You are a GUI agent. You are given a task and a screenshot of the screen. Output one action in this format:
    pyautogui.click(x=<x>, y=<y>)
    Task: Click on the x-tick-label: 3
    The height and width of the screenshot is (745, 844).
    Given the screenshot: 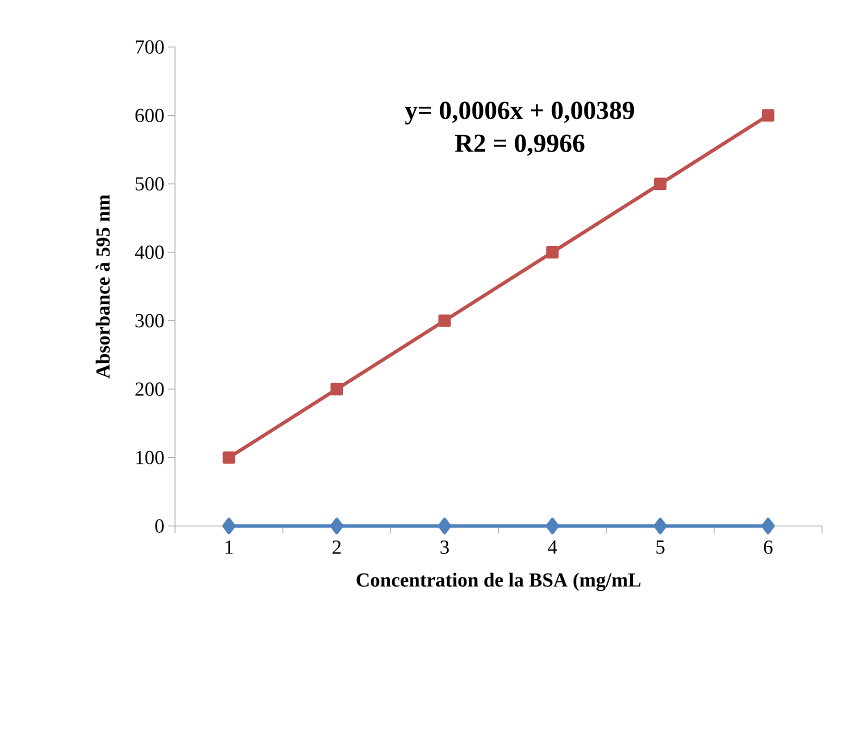 What is the action you would take?
    pyautogui.click(x=444, y=547)
    